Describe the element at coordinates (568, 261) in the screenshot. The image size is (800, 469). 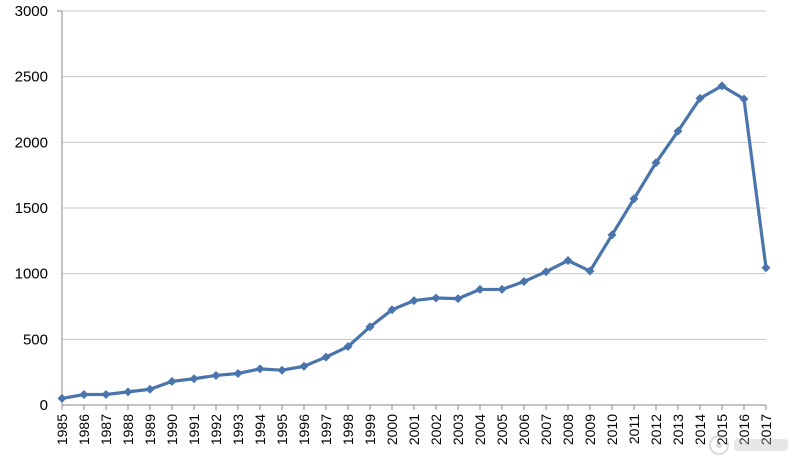
I see `data-point-2008` at that location.